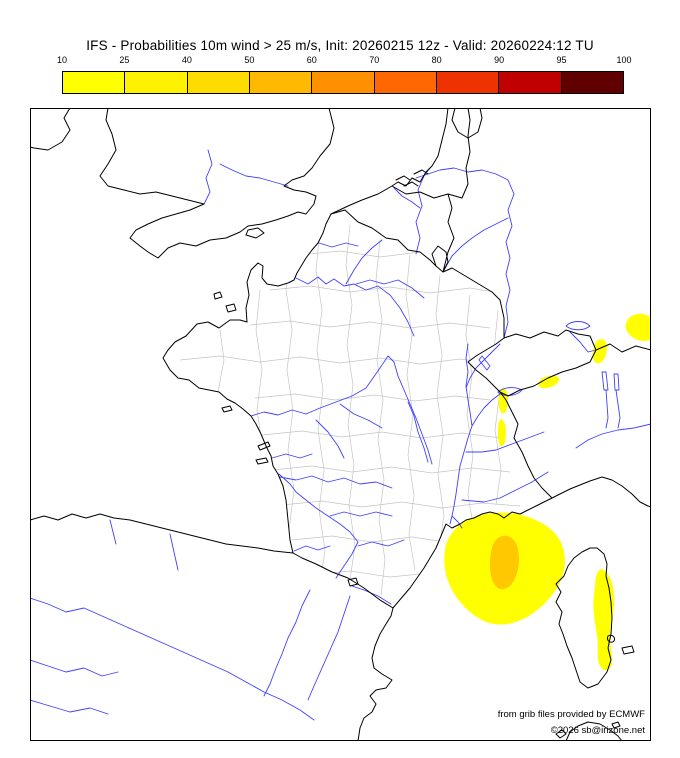 The width and height of the screenshot is (680, 758). Describe the element at coordinates (311, 60) in the screenshot. I see `colorbar-tick-label: 60` at that location.